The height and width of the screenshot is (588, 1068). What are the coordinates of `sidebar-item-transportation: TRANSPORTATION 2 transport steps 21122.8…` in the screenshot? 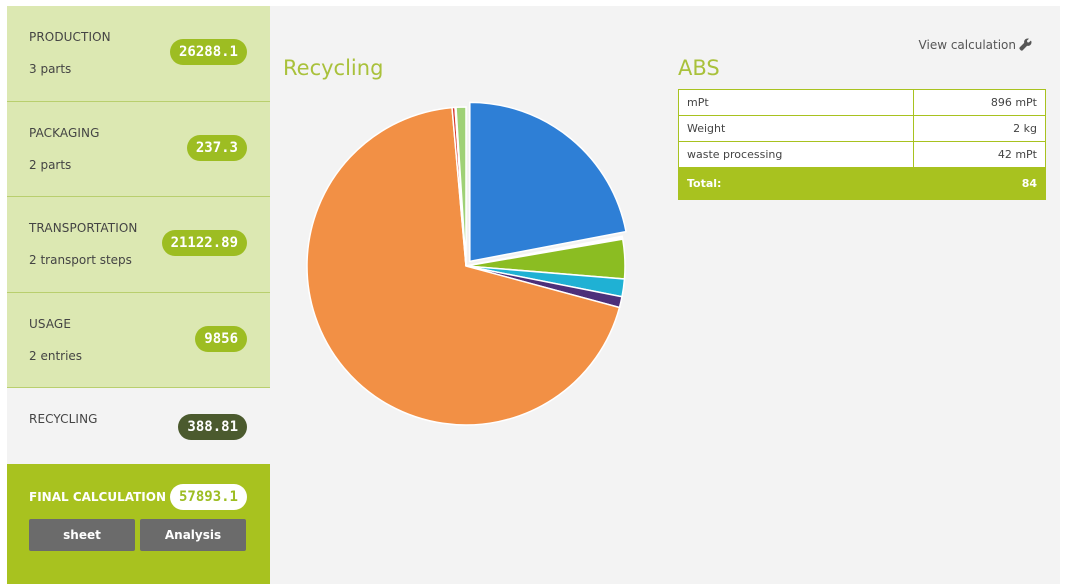 It's located at (138, 245).